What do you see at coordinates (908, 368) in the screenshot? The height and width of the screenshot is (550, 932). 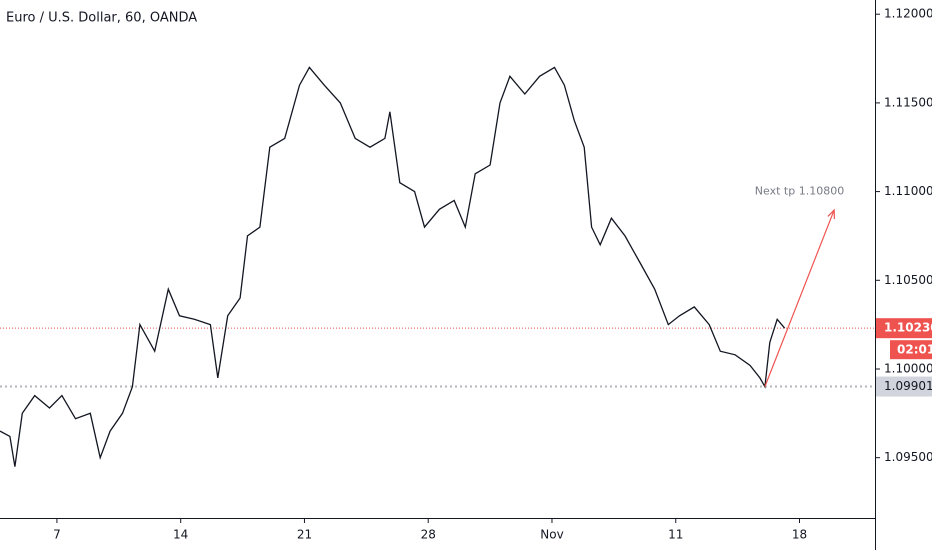 I see `y-tick-label: 1.10000` at bounding box center [908, 368].